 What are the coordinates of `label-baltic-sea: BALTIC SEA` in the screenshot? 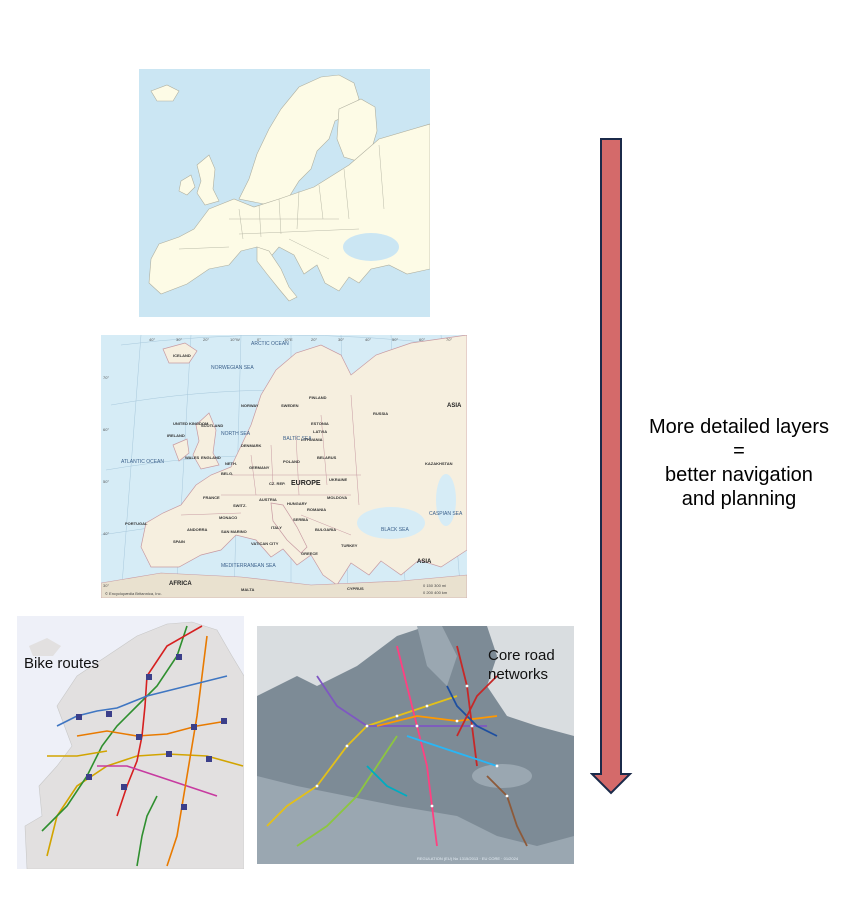 It's located at (297, 439).